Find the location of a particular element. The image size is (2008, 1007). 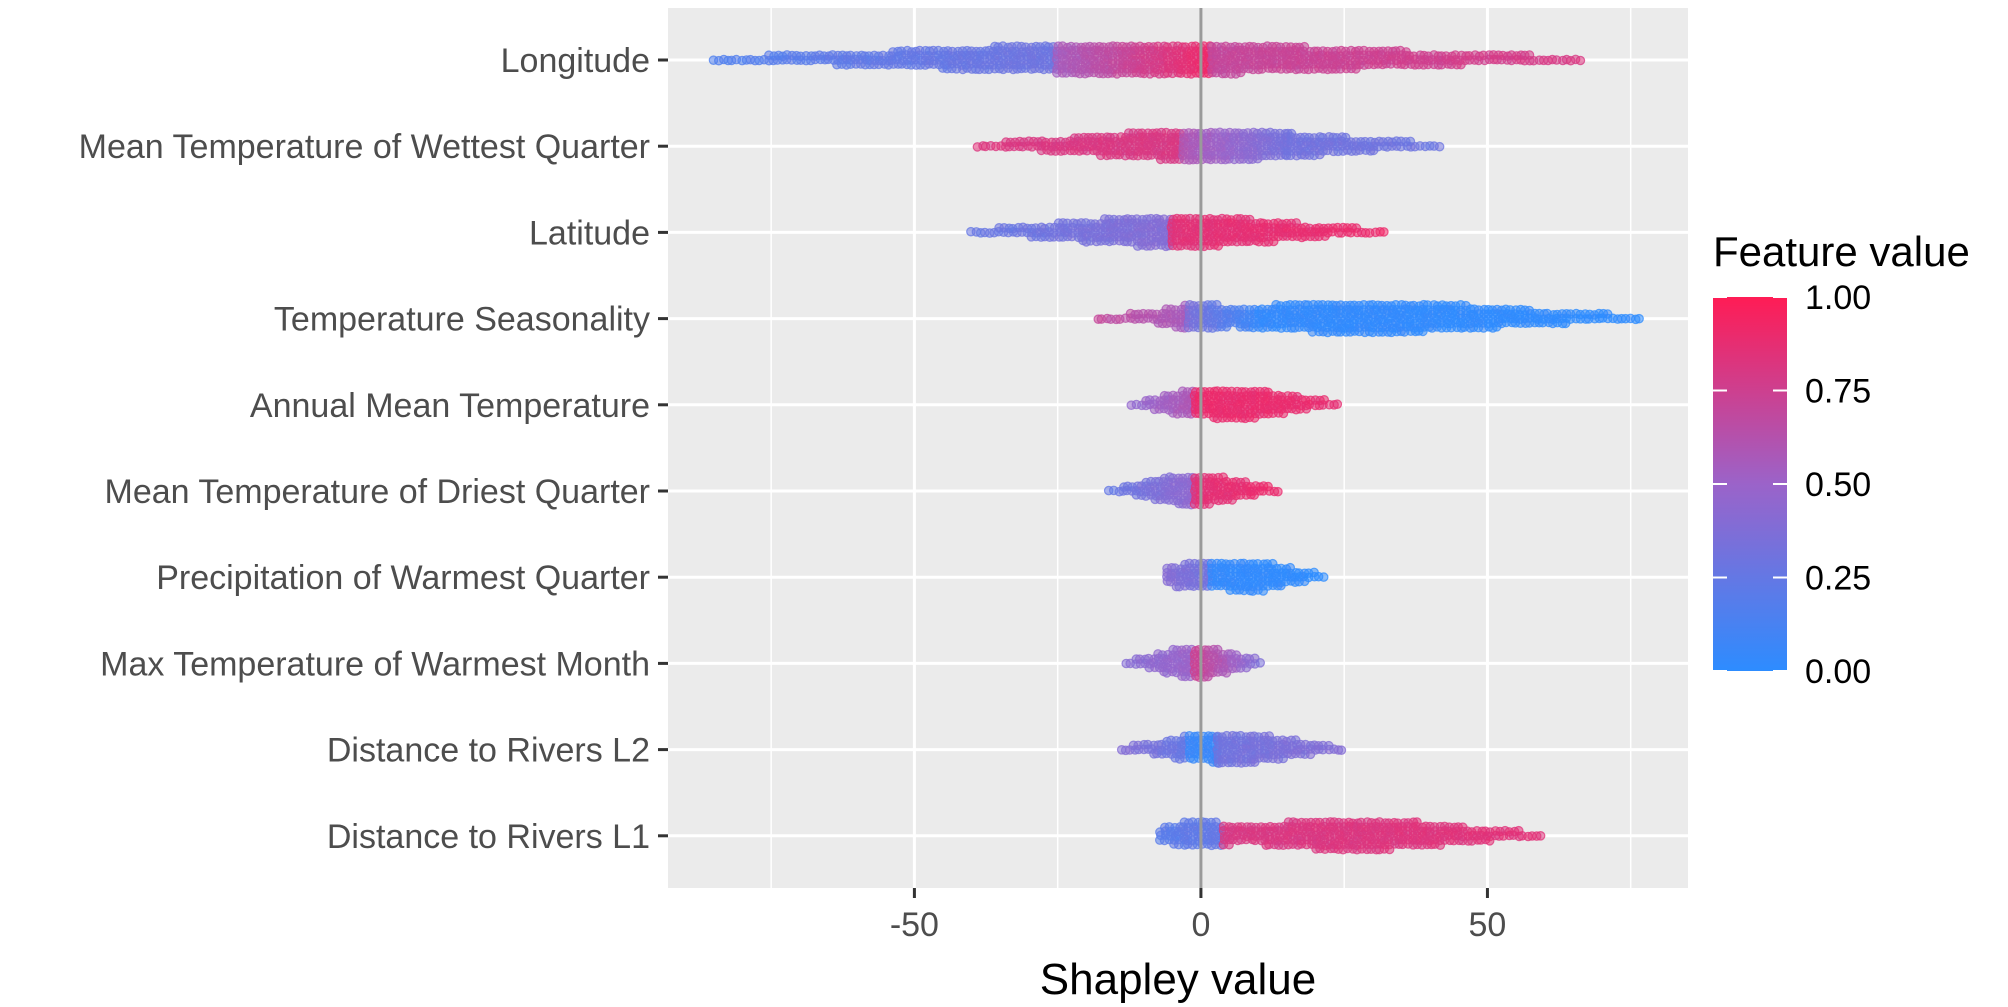

feature-label: Mean Temperature of Wettest Quarter is located at coordinates (364, 147).